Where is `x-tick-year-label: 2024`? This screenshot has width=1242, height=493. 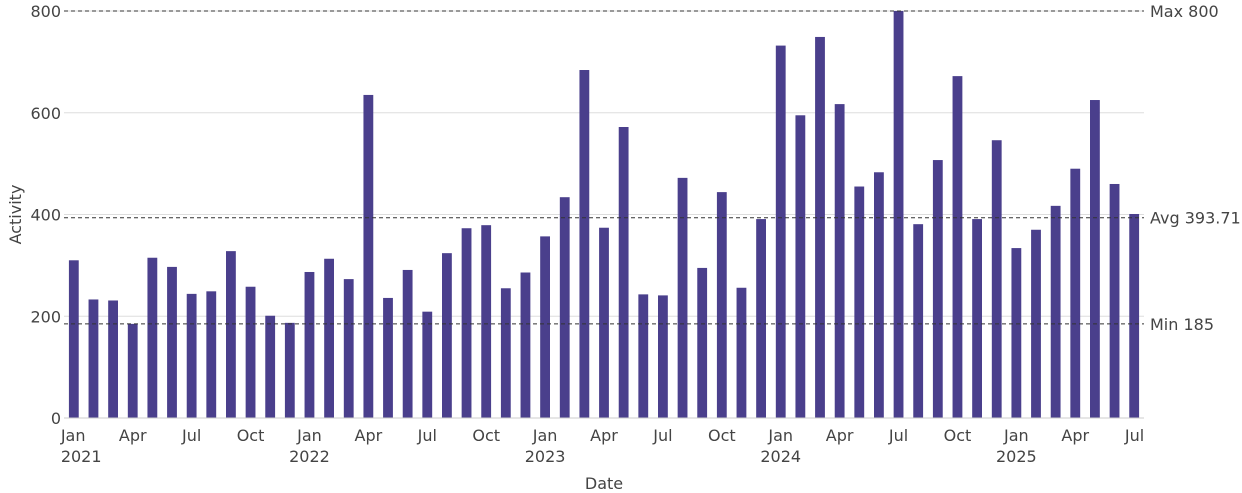 x-tick-year-label: 2024 is located at coordinates (780, 456).